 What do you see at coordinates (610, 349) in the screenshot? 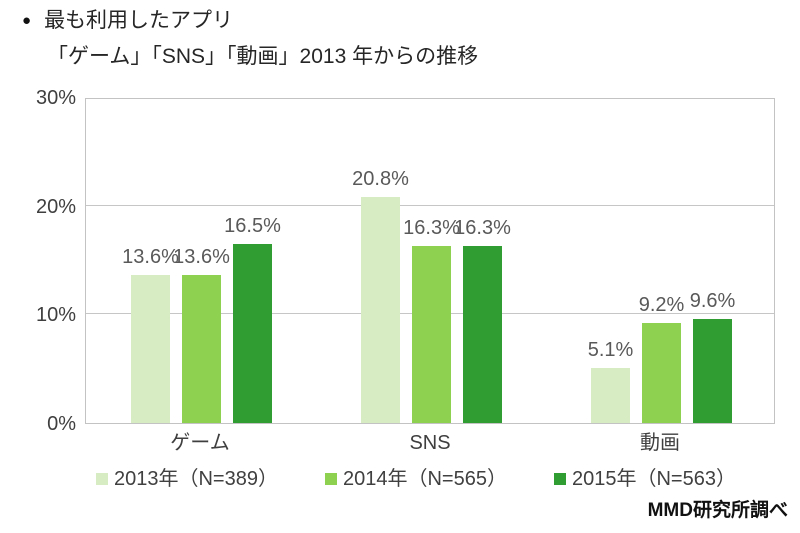
I see `data-label: 5.1%` at bounding box center [610, 349].